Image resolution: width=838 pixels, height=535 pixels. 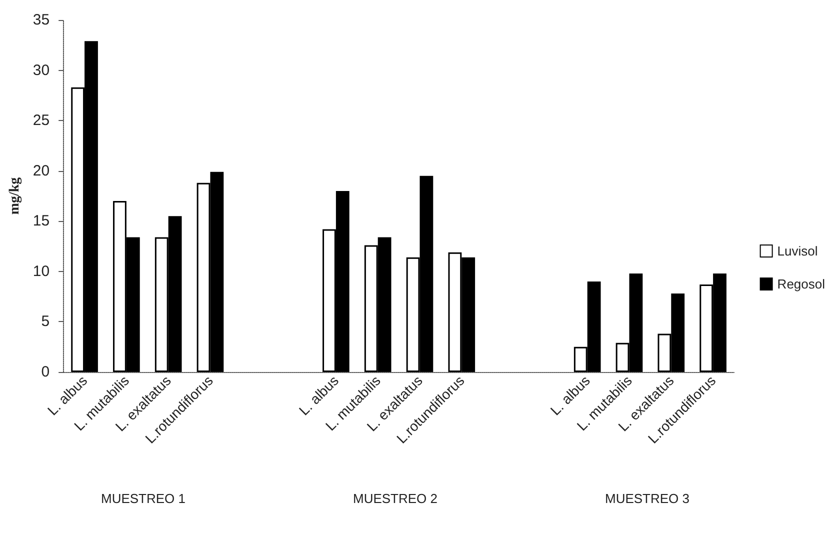 What do you see at coordinates (41, 70) in the screenshot?
I see `y-tick-label: 30` at bounding box center [41, 70].